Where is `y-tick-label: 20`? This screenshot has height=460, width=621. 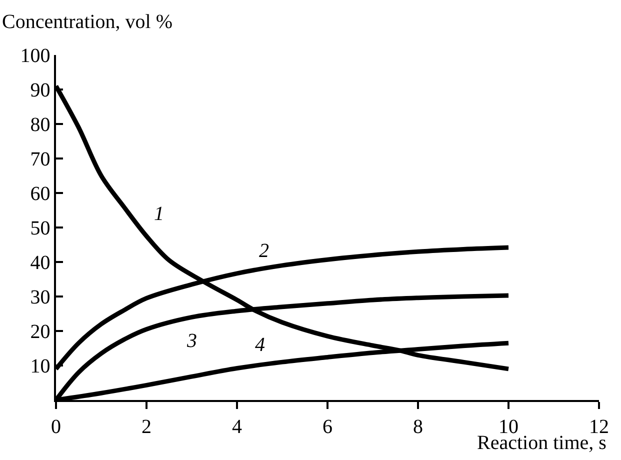 y-tick-label: 20 is located at coordinates (40, 332).